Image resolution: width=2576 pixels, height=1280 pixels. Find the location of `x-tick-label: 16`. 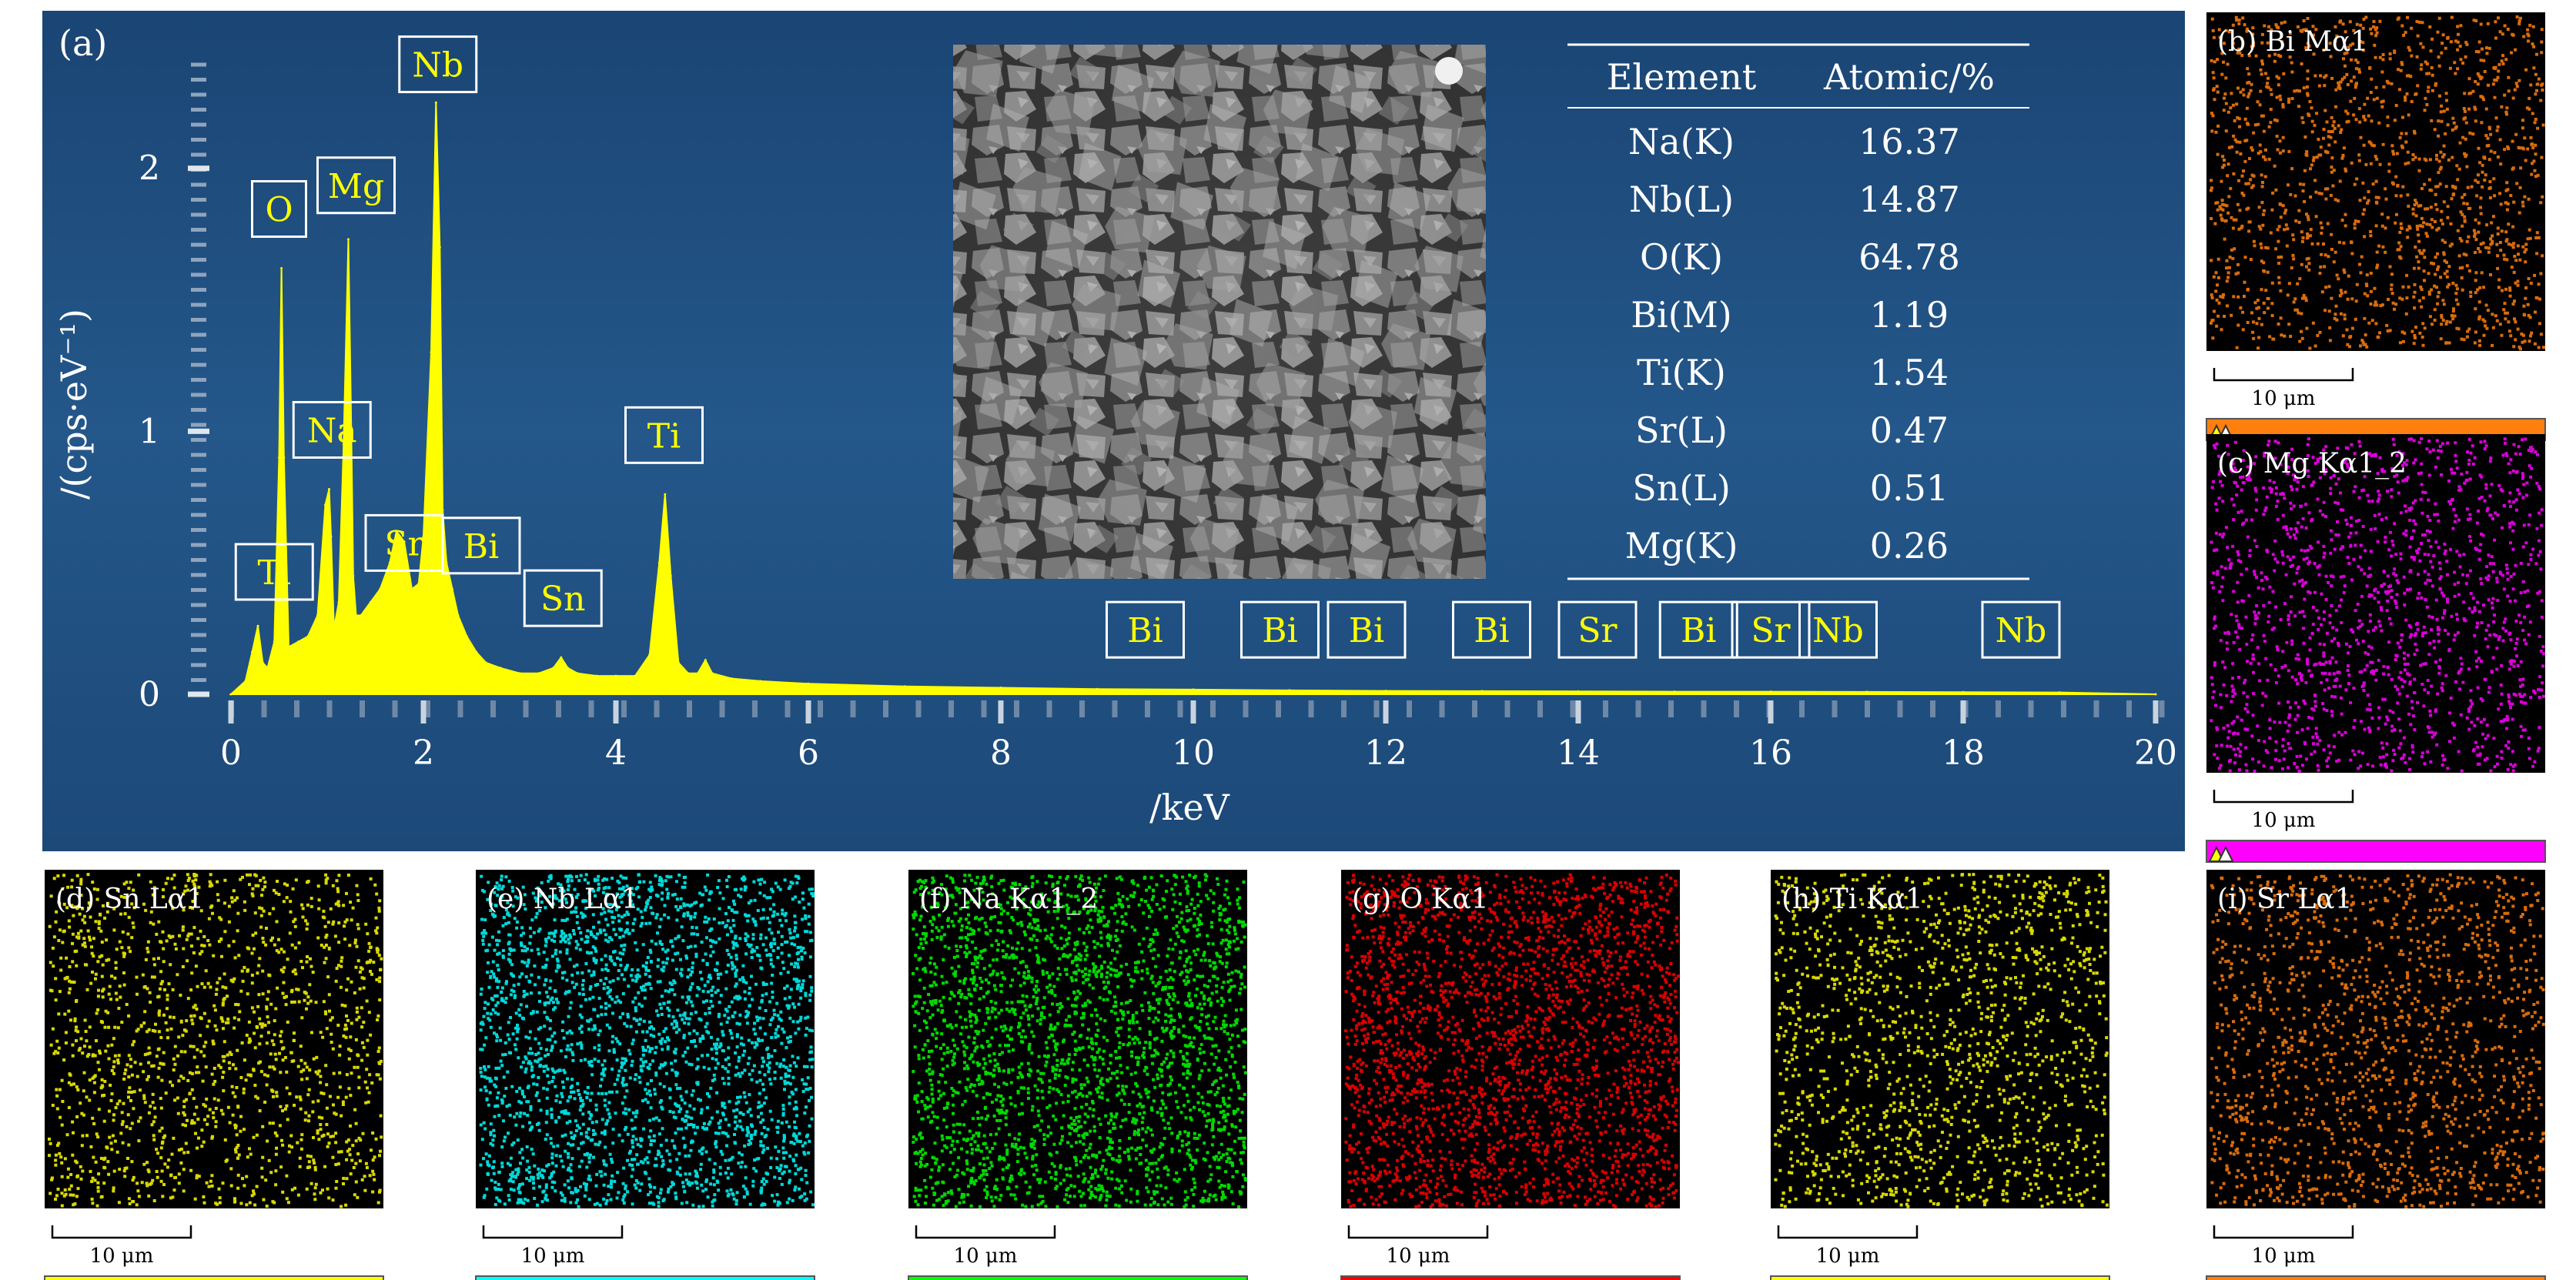

x-tick-label: 16 is located at coordinates (1771, 753).